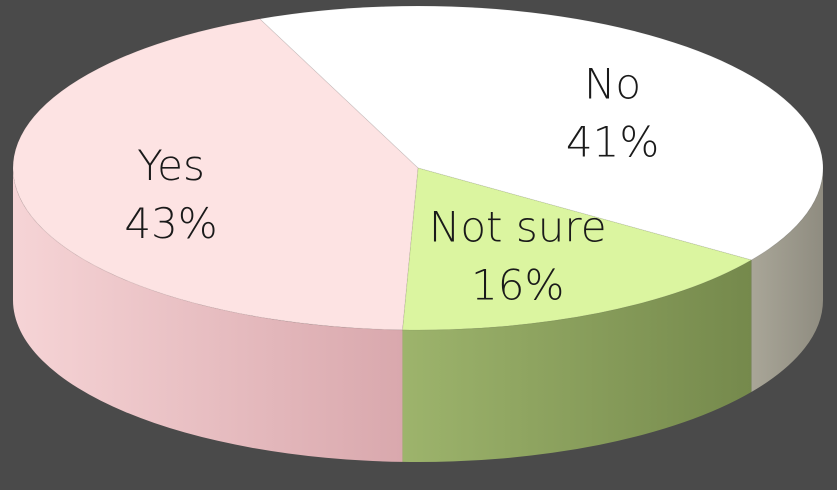  I want to click on pie-value-yes: 43%, so click(170, 223).